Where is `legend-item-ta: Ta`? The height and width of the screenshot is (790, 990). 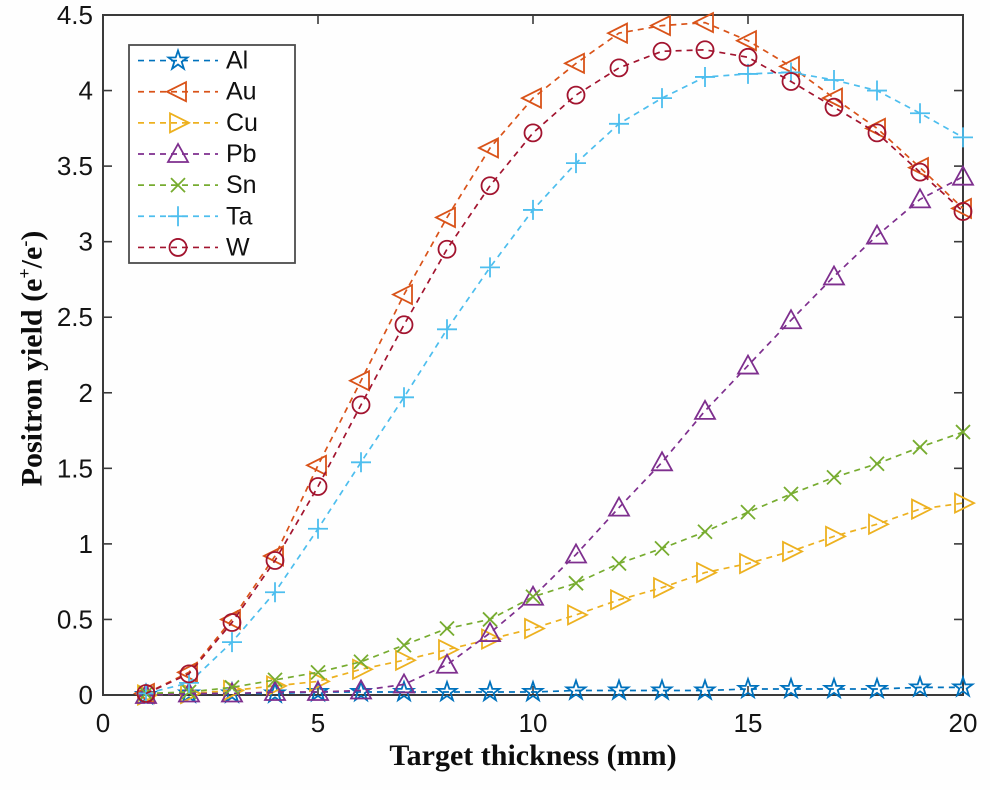 legend-item-ta: Ta is located at coordinates (195, 216).